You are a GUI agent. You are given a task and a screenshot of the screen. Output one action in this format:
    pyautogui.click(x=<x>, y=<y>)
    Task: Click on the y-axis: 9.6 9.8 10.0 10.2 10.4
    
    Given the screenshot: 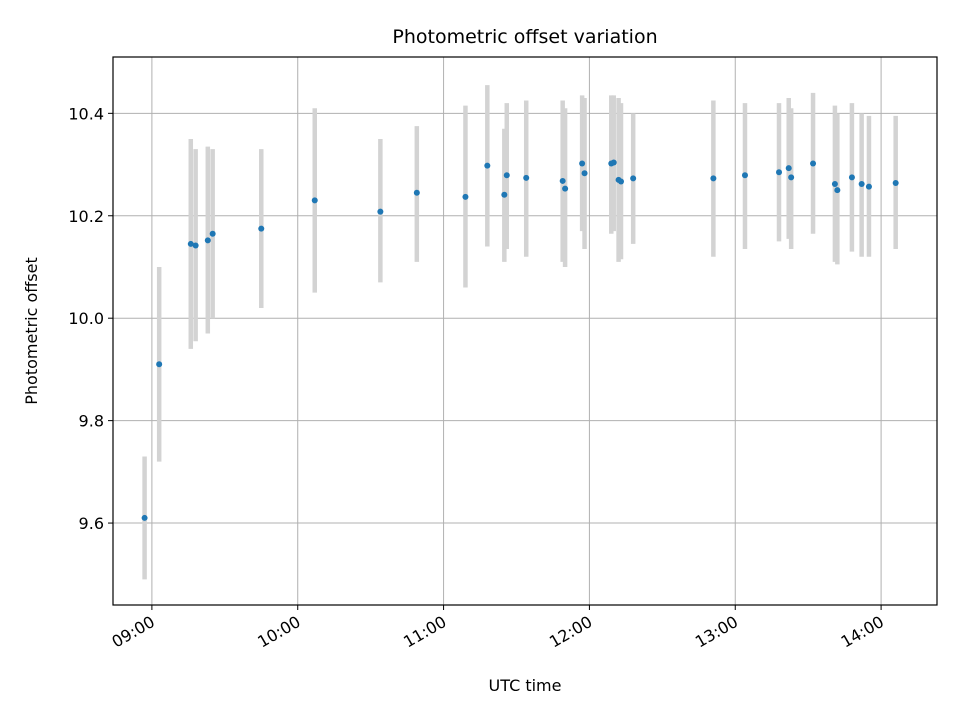 What is the action you would take?
    pyautogui.click(x=90, y=318)
    